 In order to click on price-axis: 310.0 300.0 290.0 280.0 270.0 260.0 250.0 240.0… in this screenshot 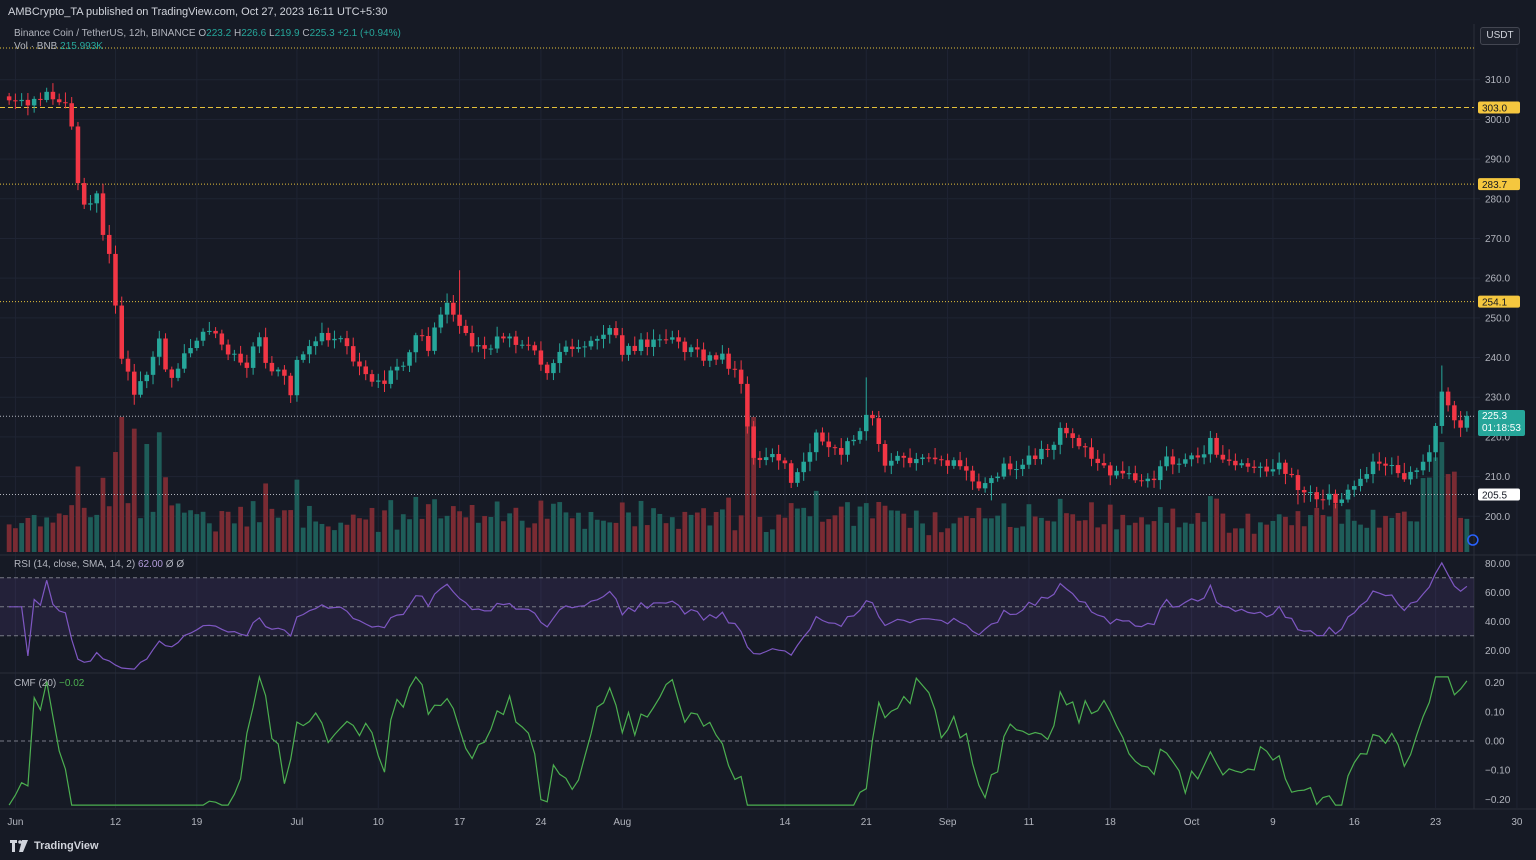, I will do `click(1497, 299)`.